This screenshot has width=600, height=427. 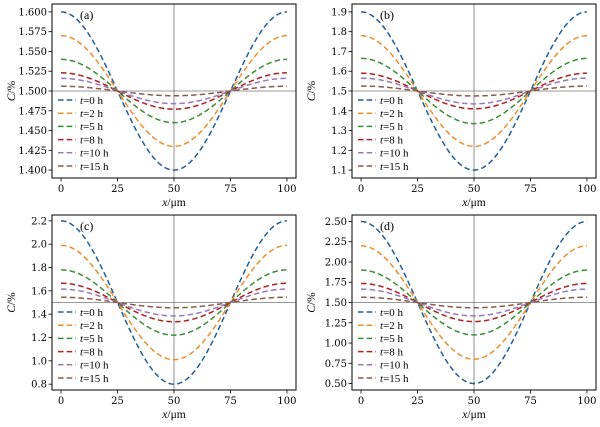 What do you see at coordinates (336, 242) in the screenshot?
I see `y-tick-label: 2.25` at bounding box center [336, 242].